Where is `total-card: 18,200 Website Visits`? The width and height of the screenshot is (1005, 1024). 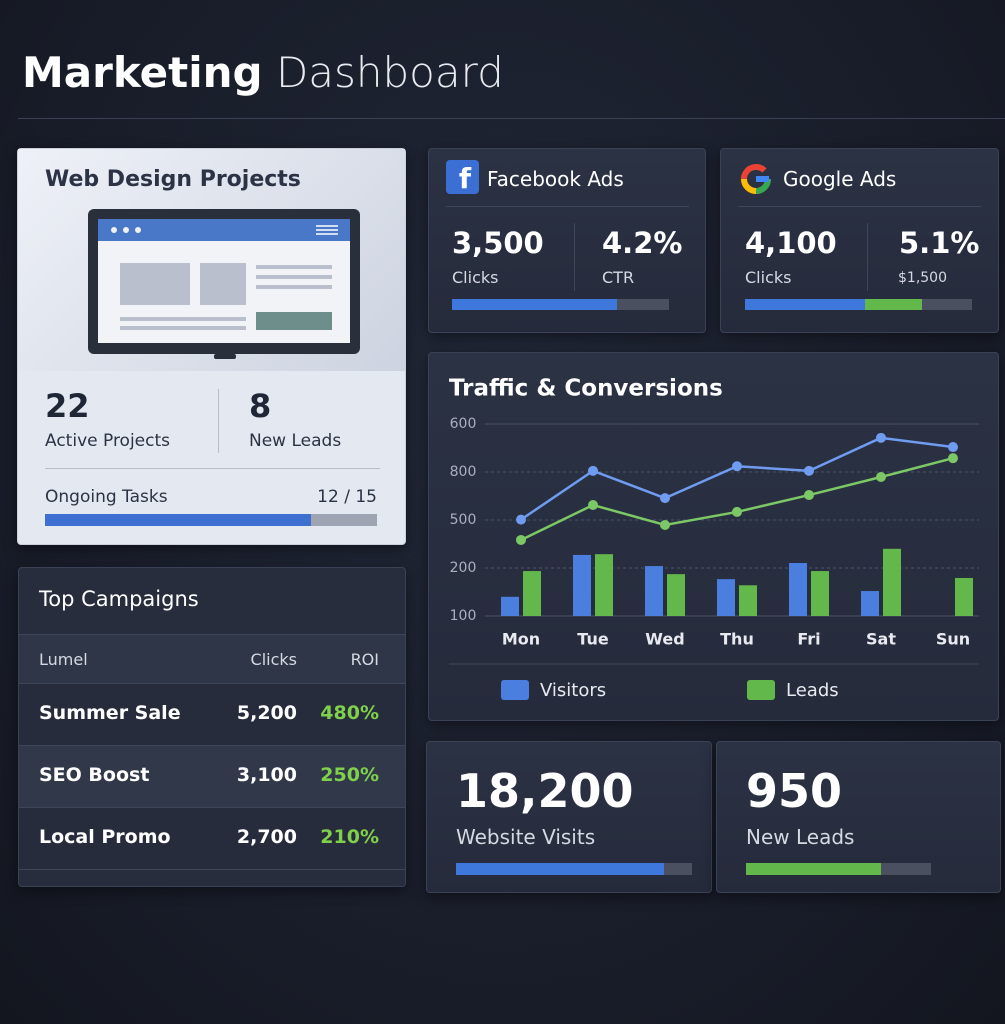 total-card: 18,200 Website Visits is located at coordinates (569, 817).